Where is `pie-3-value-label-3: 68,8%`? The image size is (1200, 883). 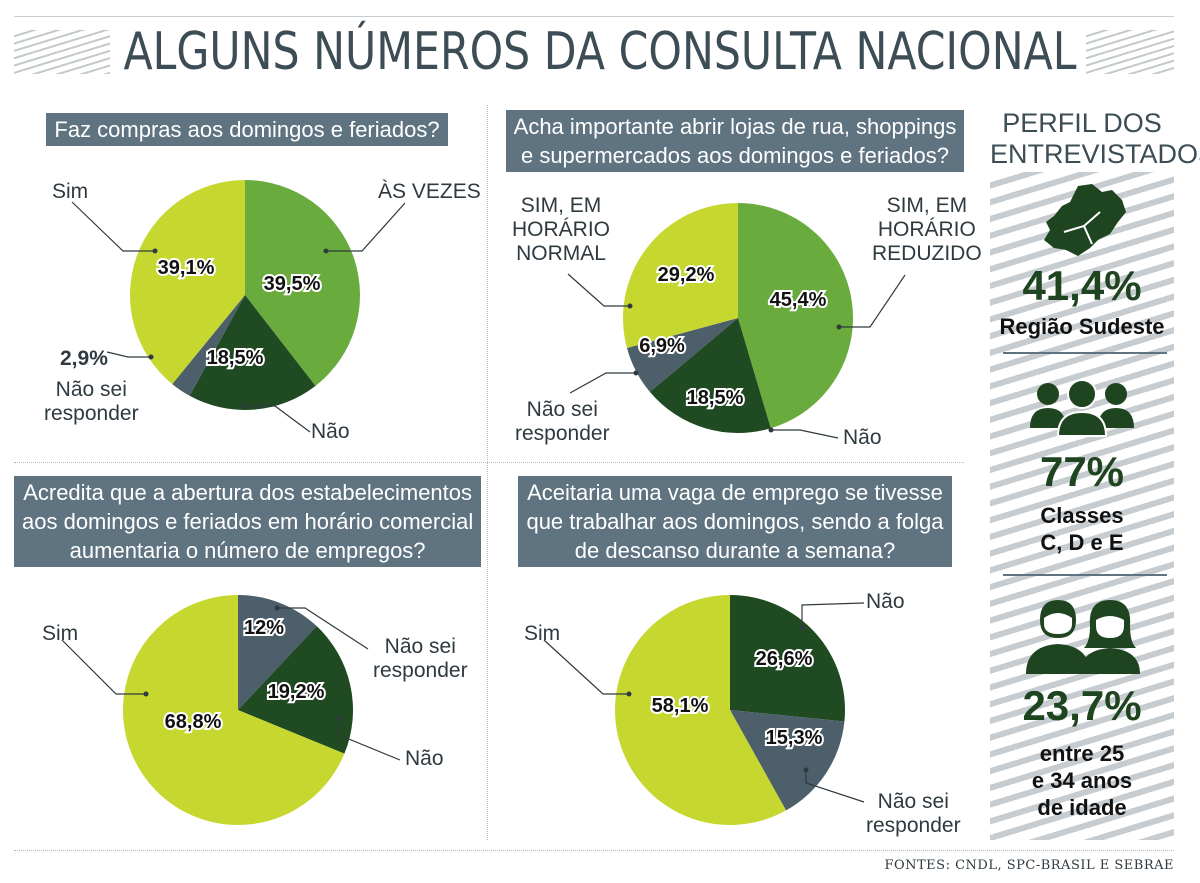
pie-3-value-label-3: 68,8% is located at coordinates (193, 722).